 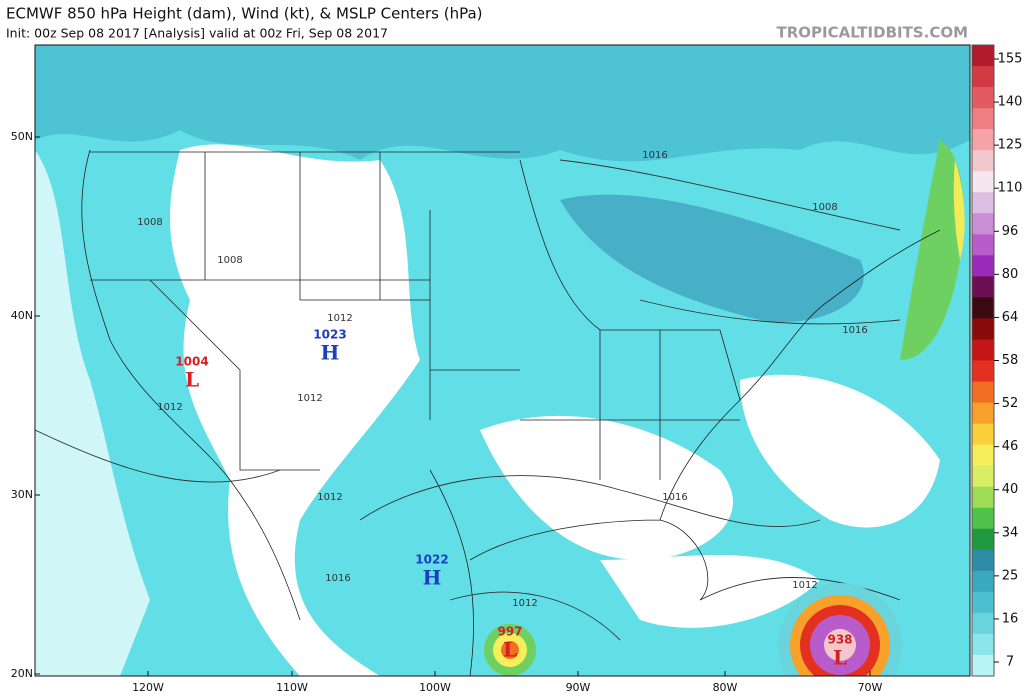 I want to click on center-value: 938, so click(x=839, y=640).